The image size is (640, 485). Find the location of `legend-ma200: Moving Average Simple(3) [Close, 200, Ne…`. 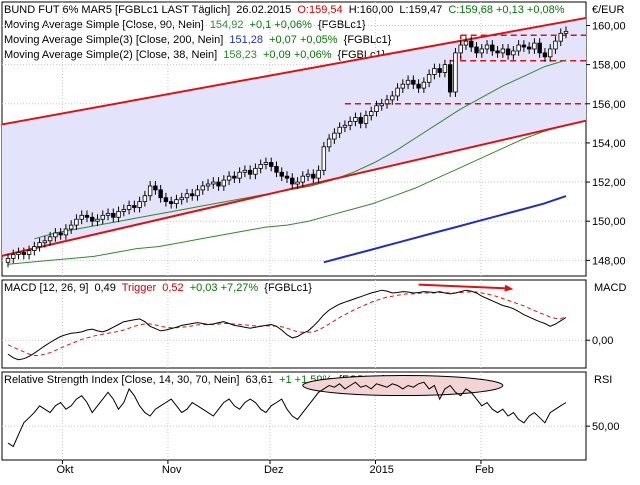

legend-ma200: Moving Average Simple(3) [Close, 200, Ne… is located at coordinates (198, 40).